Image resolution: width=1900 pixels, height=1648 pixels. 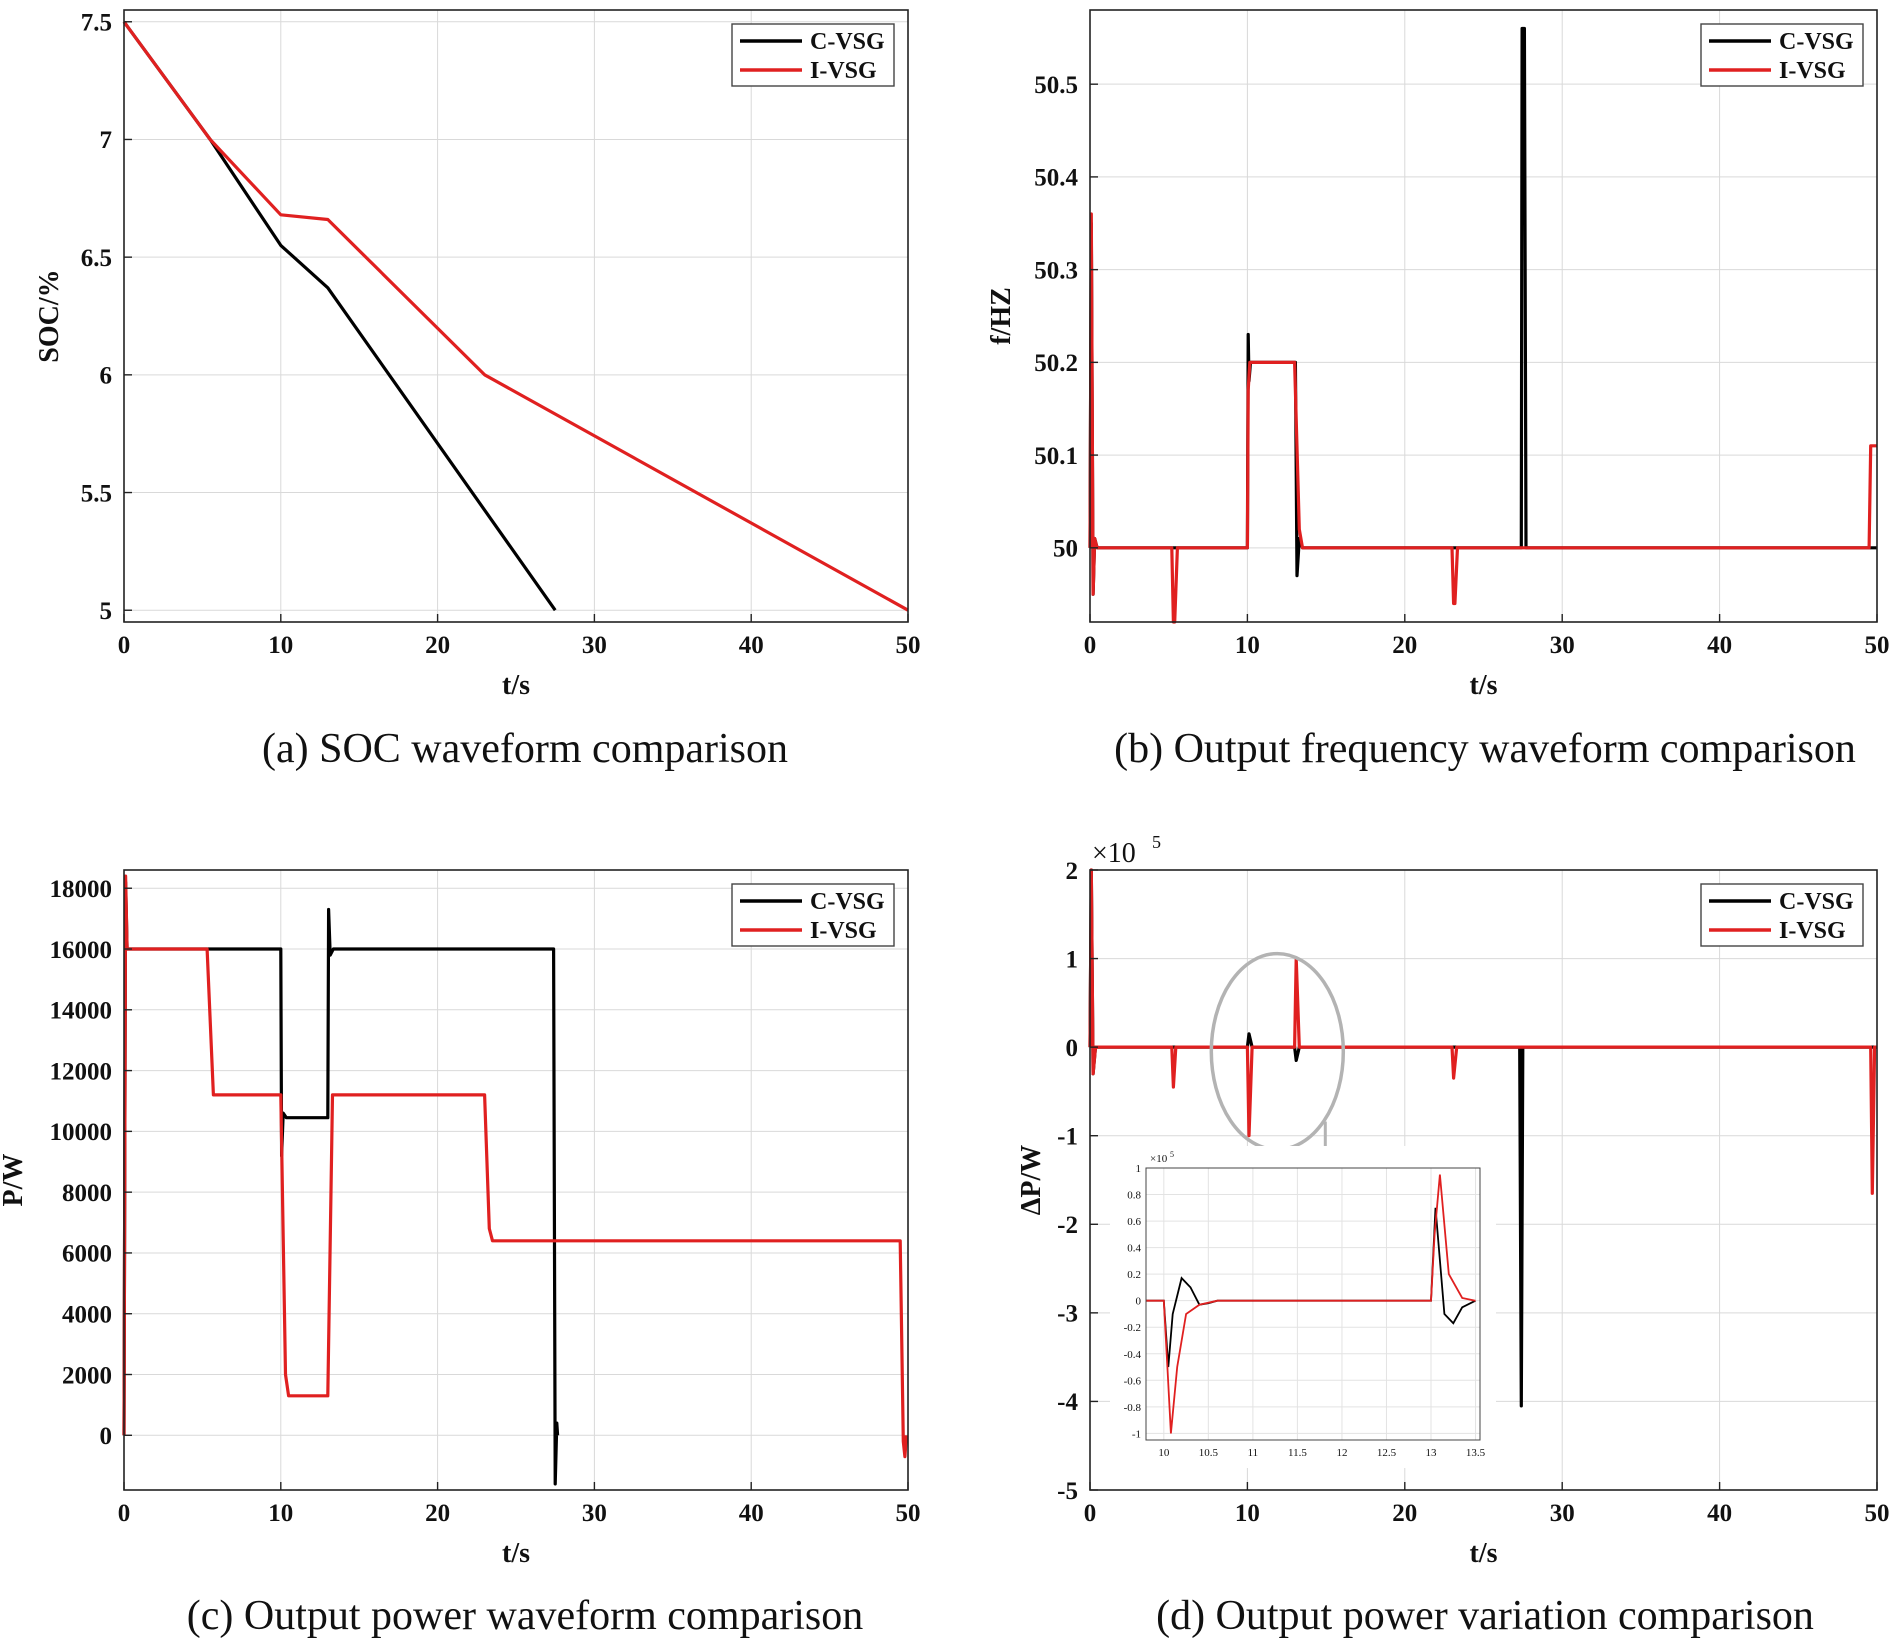 I want to click on inset-y-tick-label: 1, so click(x=1139, y=1169).